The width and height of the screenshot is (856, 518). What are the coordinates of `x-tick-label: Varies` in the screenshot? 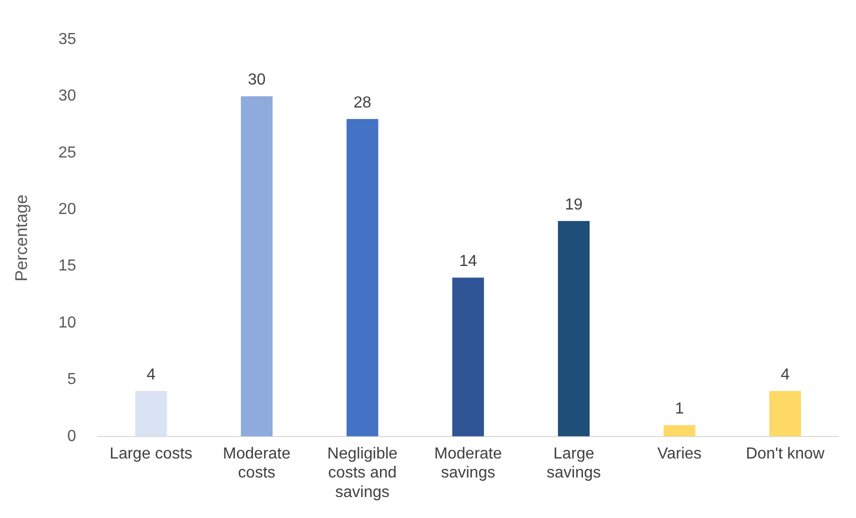 It's located at (679, 453).